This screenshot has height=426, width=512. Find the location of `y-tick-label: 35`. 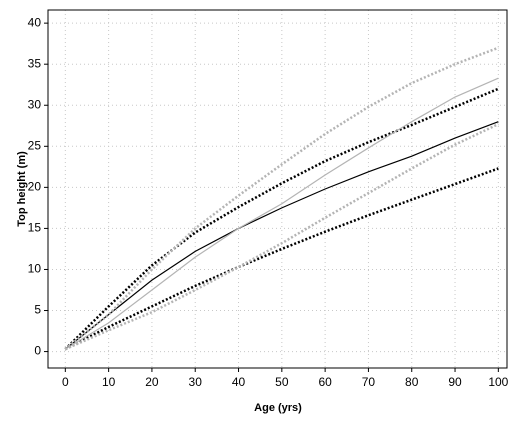

y-tick-label: 35 is located at coordinates (35, 63).